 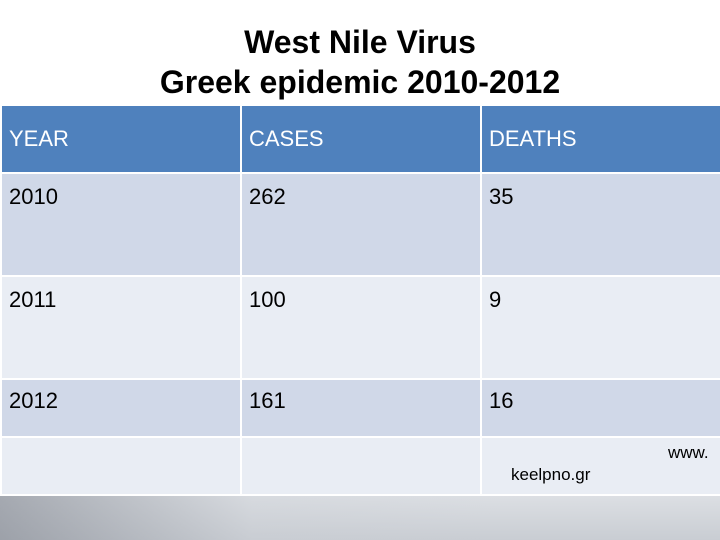 I want to click on cell-cases: 262, so click(x=361, y=224).